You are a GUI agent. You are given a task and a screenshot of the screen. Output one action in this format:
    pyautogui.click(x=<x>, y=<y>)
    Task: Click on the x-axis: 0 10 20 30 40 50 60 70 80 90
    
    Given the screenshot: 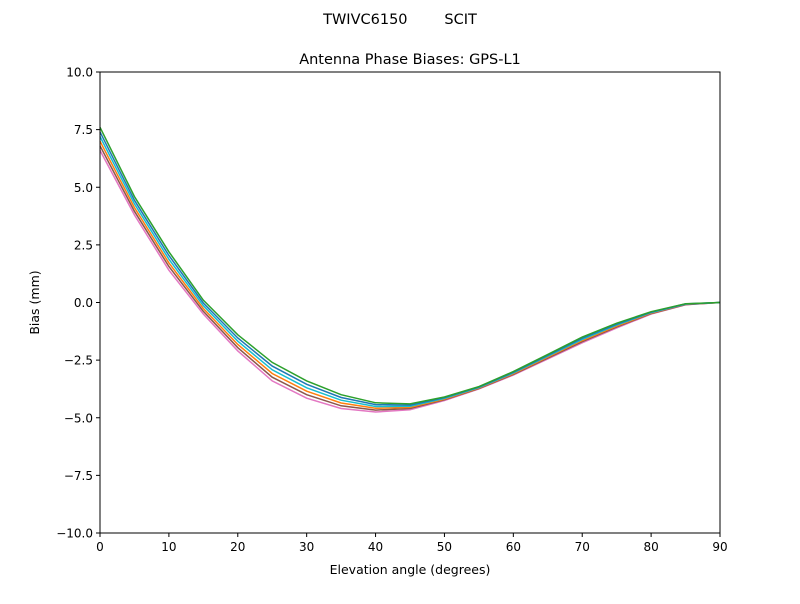 What is the action you would take?
    pyautogui.click(x=412, y=543)
    